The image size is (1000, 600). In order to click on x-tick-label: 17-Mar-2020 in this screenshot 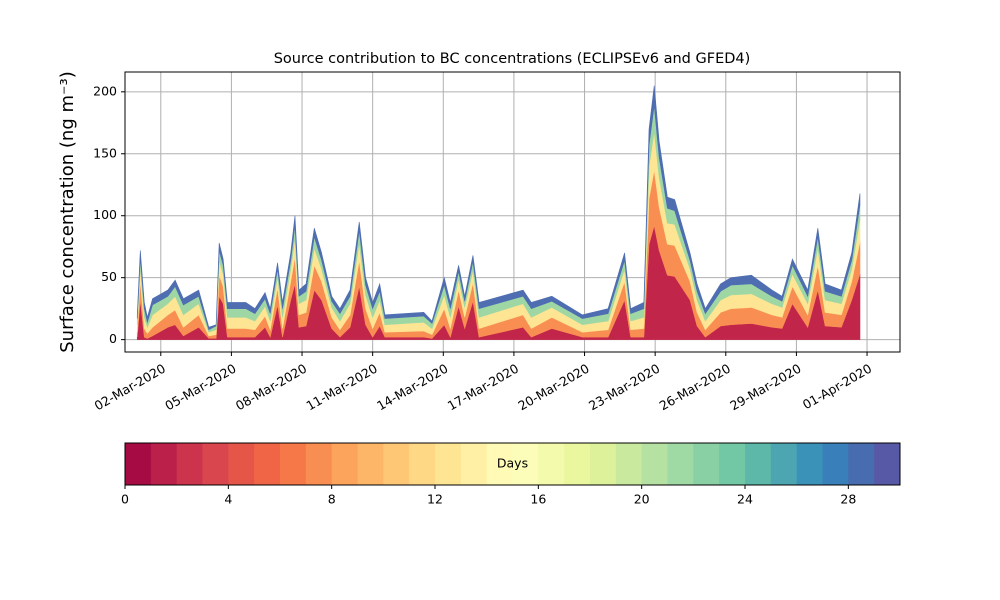, I will do `click(483, 387)`.